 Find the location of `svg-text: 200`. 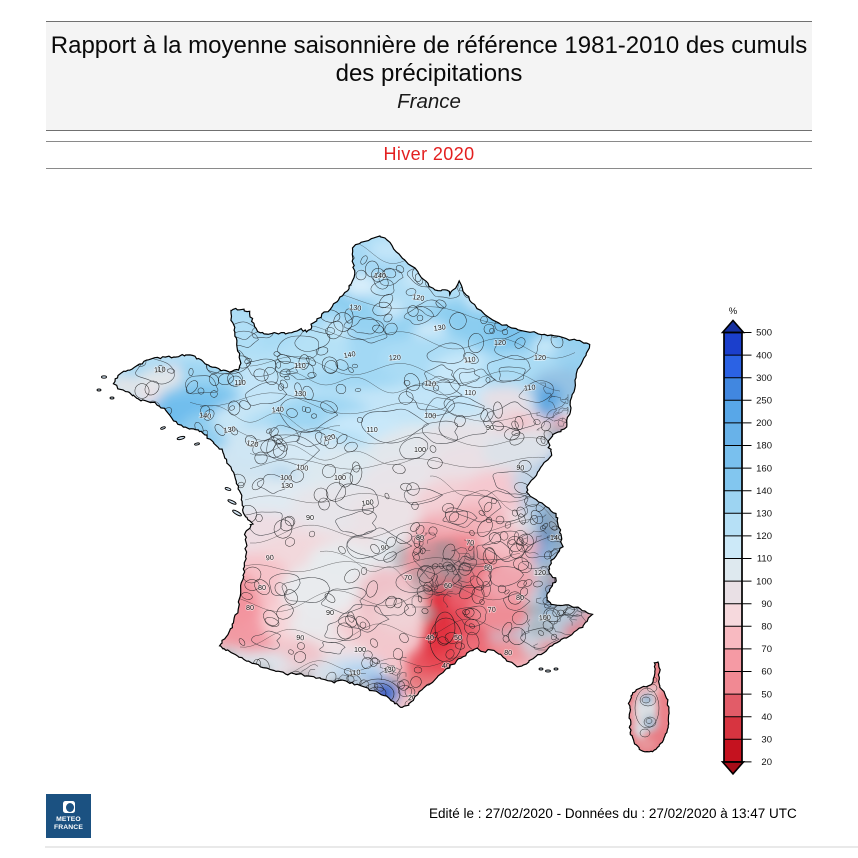

svg-text: 200 is located at coordinates (764, 423).